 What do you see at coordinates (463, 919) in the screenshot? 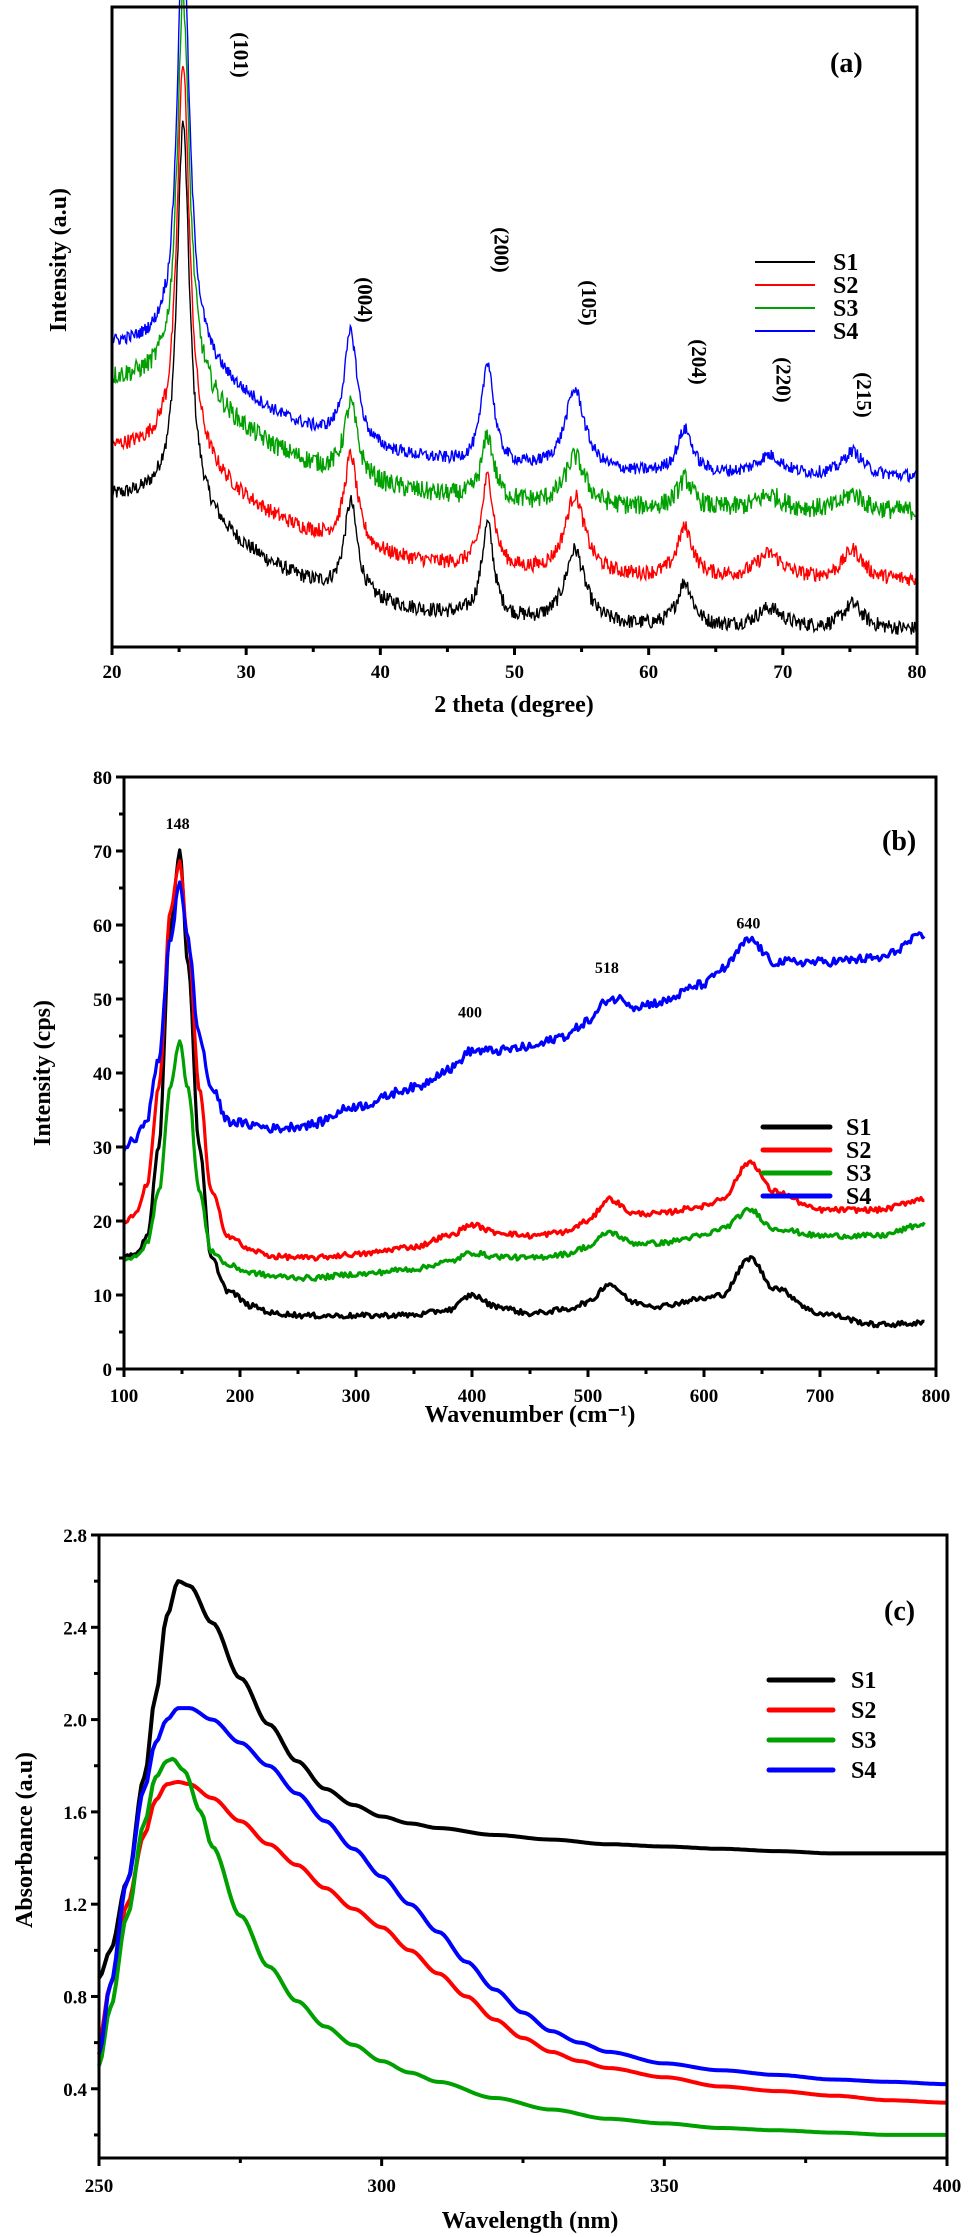
I see `panel-b-peak-labels: 148 400 518 640` at bounding box center [463, 919].